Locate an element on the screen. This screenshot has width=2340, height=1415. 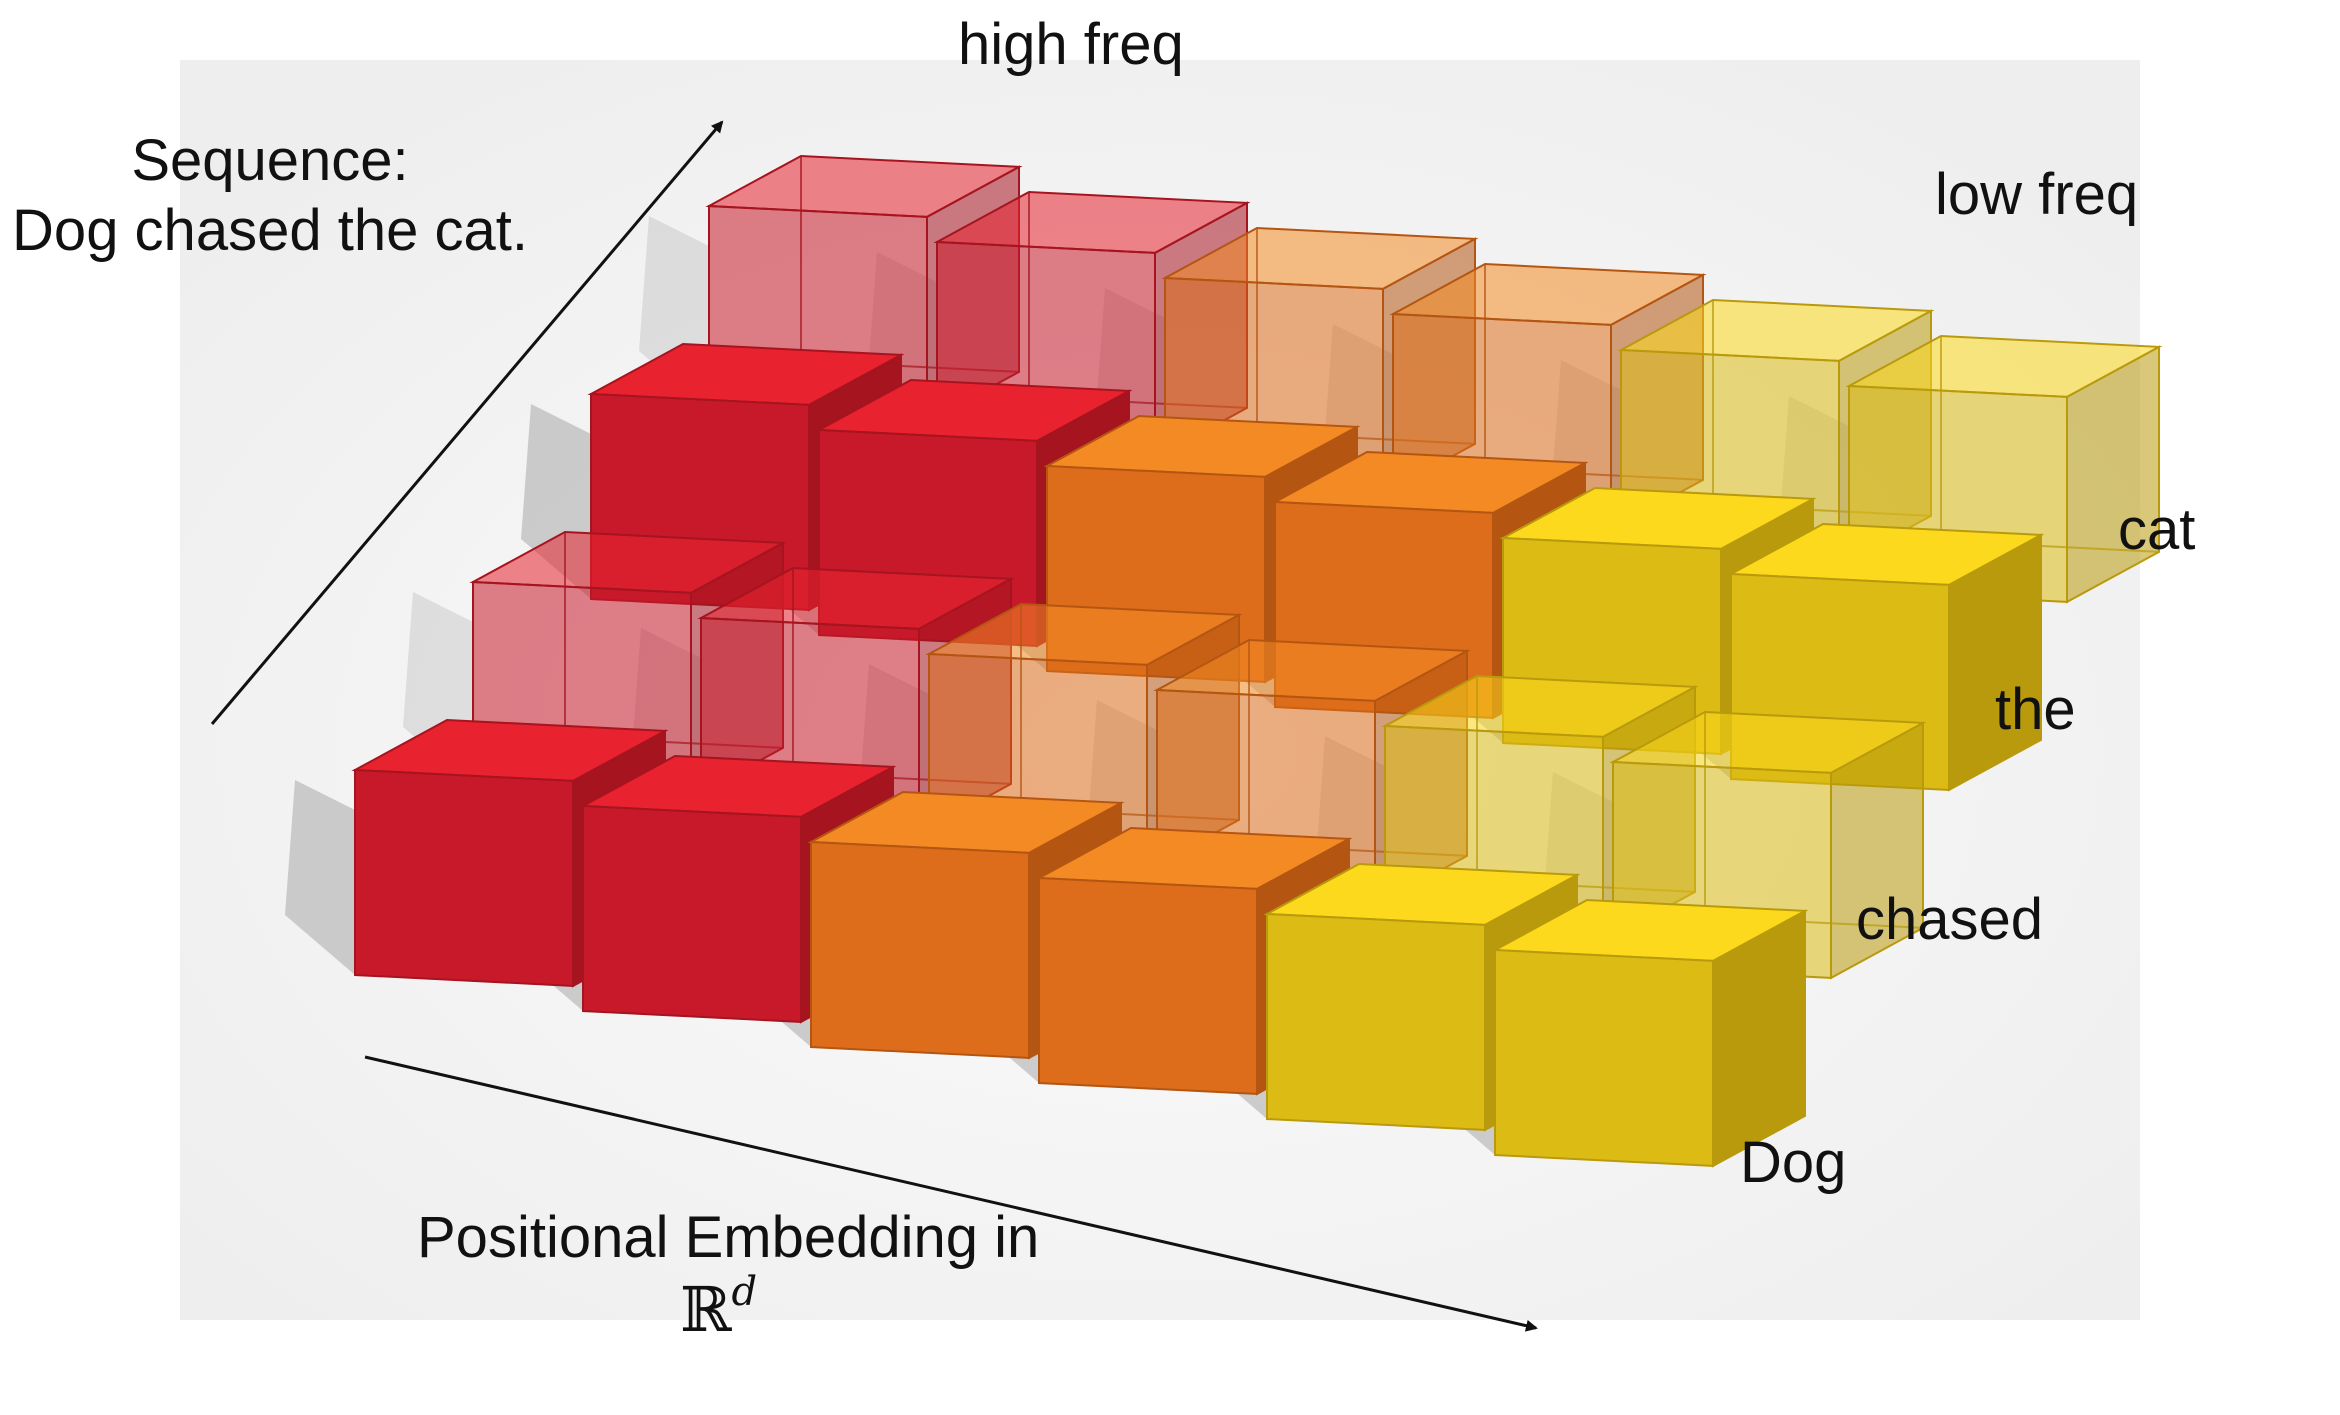
dimension-exponent: d is located at coordinates (744, 1292).